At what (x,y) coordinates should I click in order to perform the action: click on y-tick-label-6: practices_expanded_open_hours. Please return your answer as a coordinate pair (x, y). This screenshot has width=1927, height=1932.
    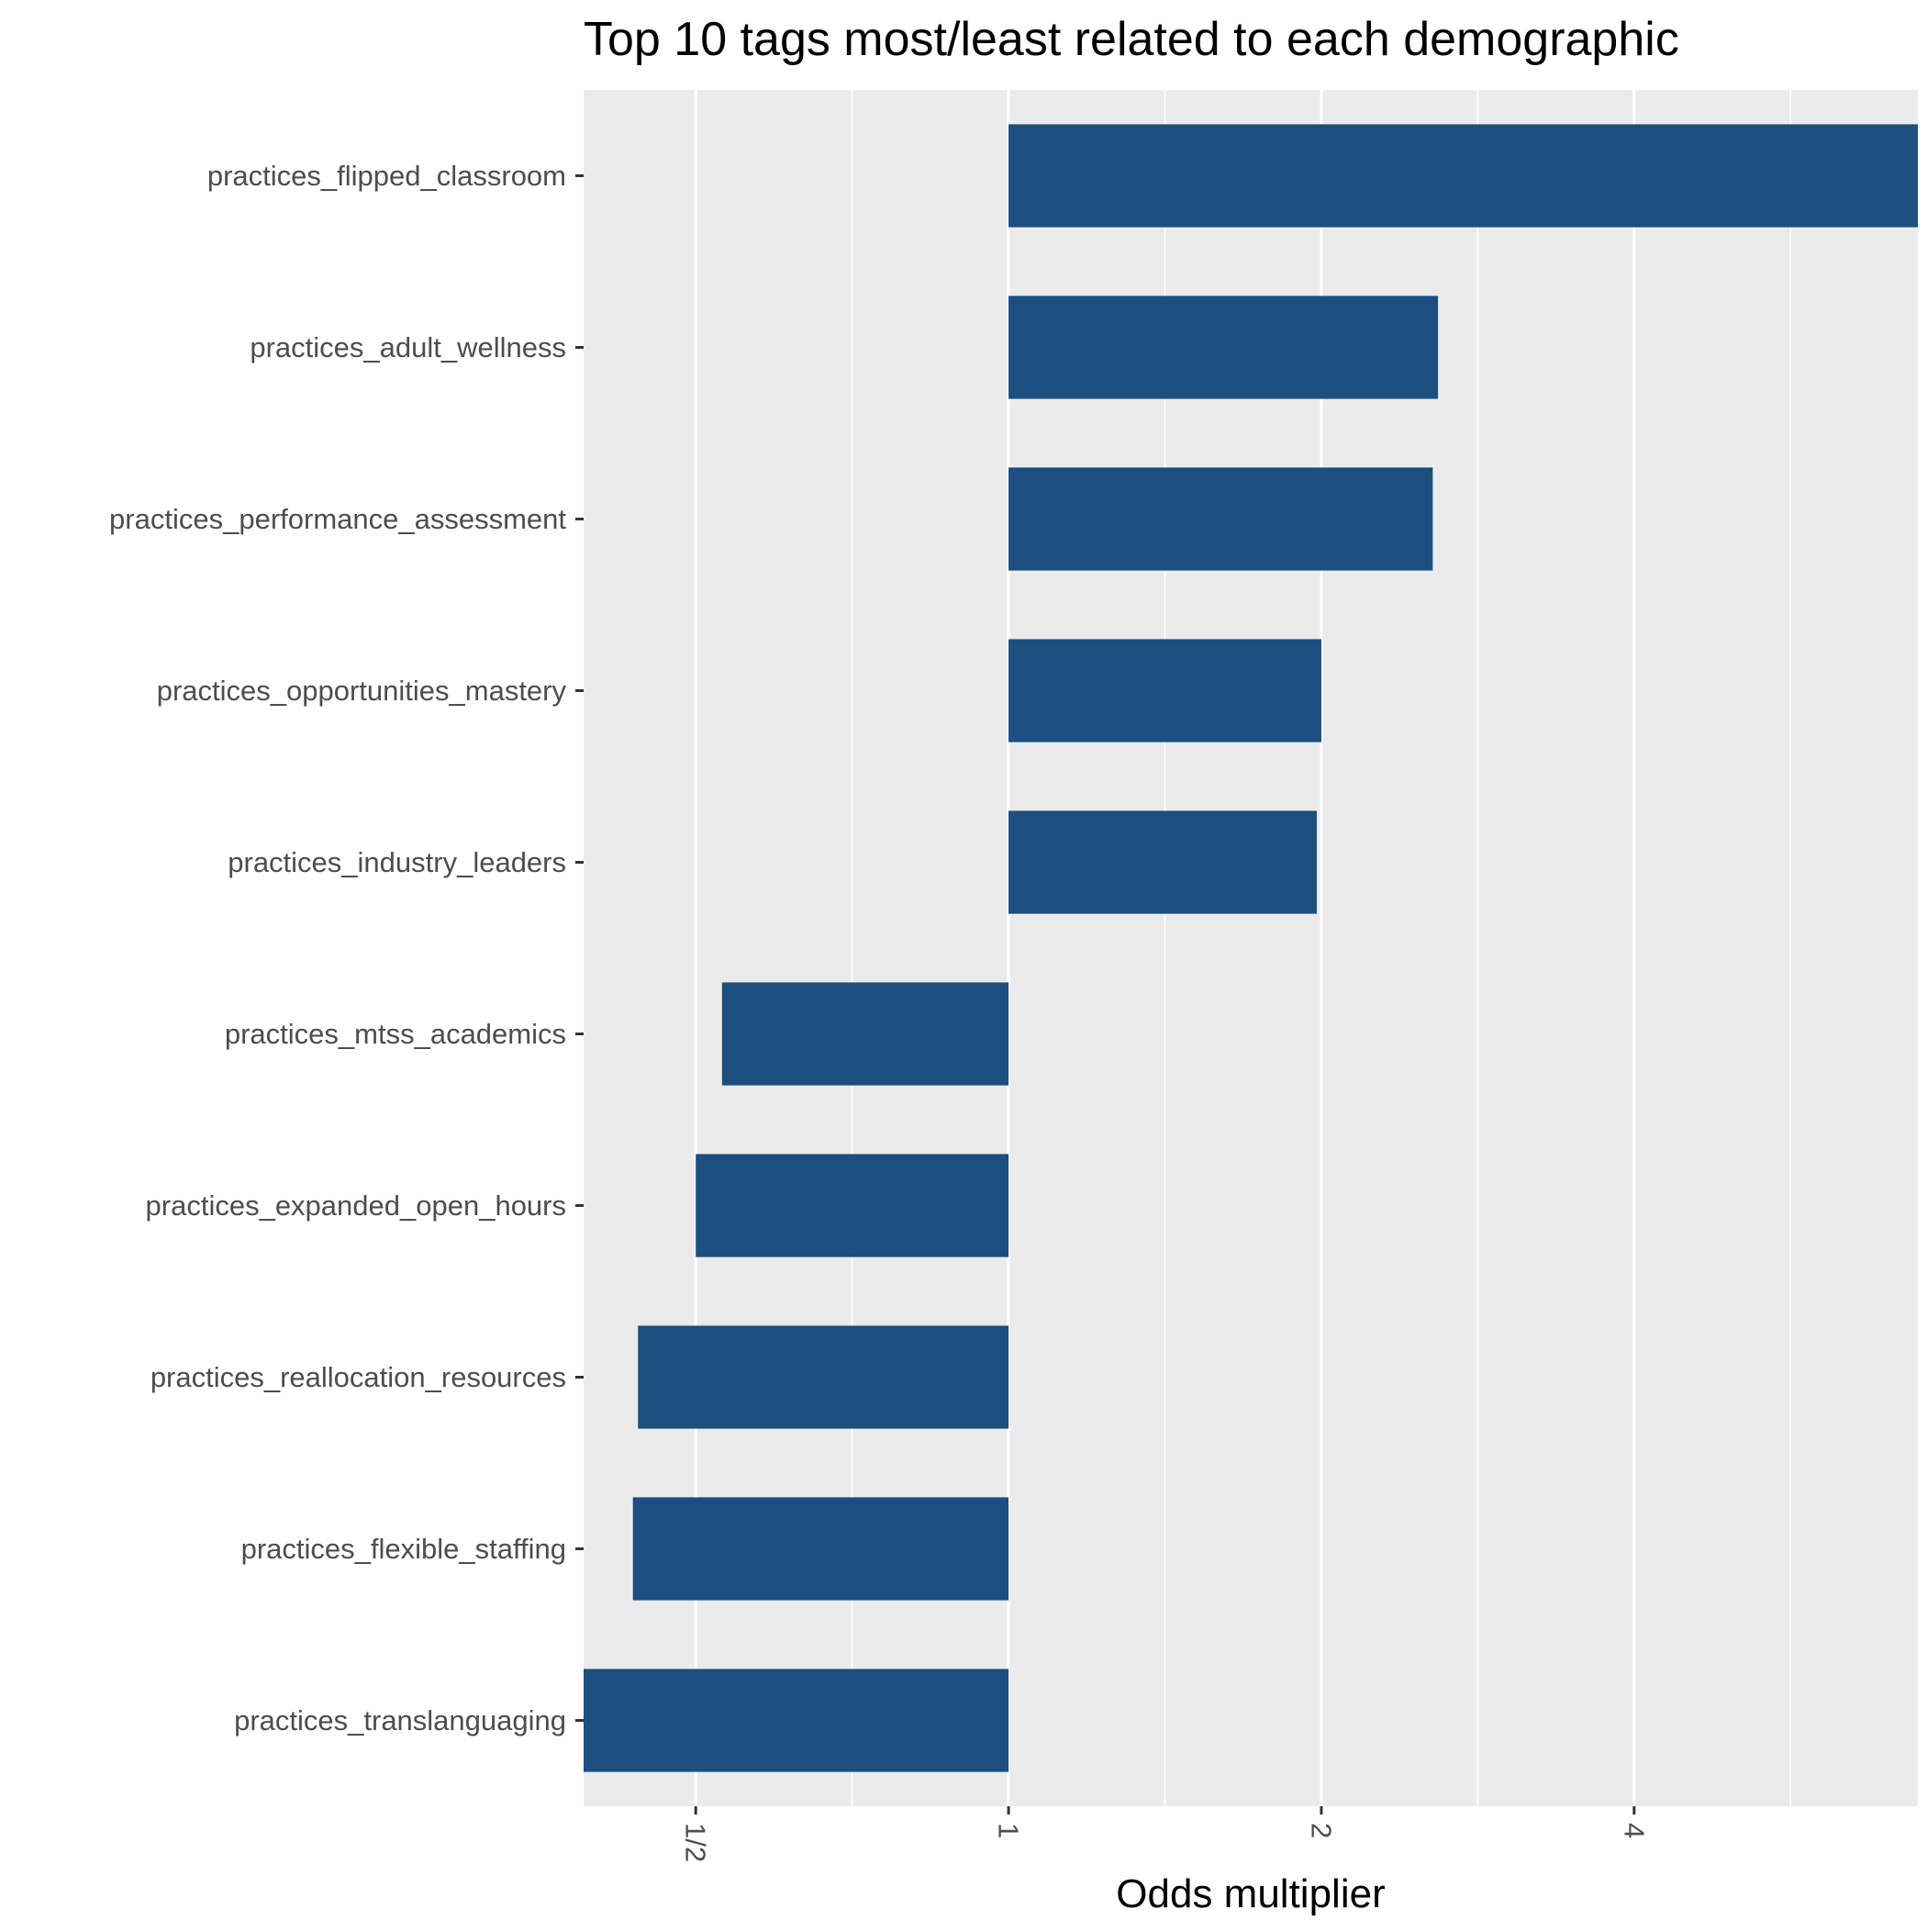
    Looking at the image, I should click on (356, 1205).